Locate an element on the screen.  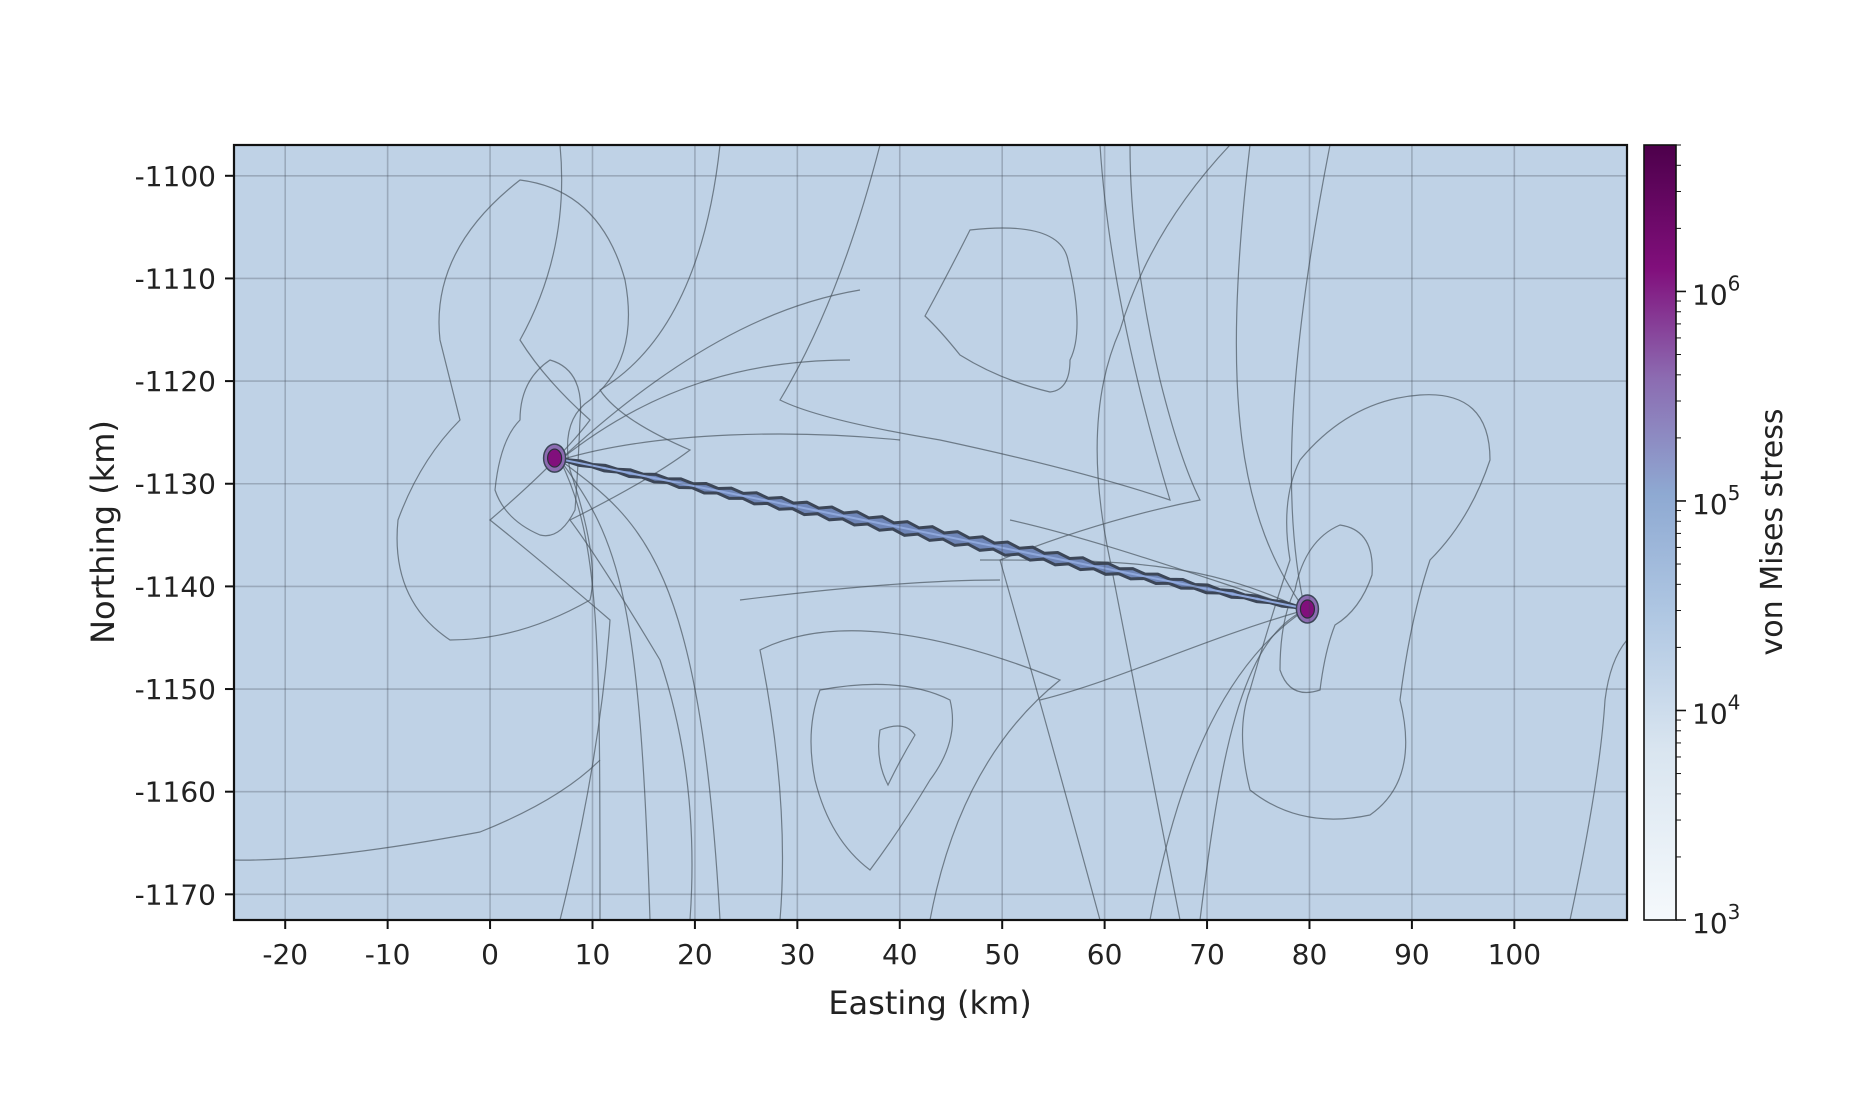
contour-band-min-south is located at coordinates (910, 775).